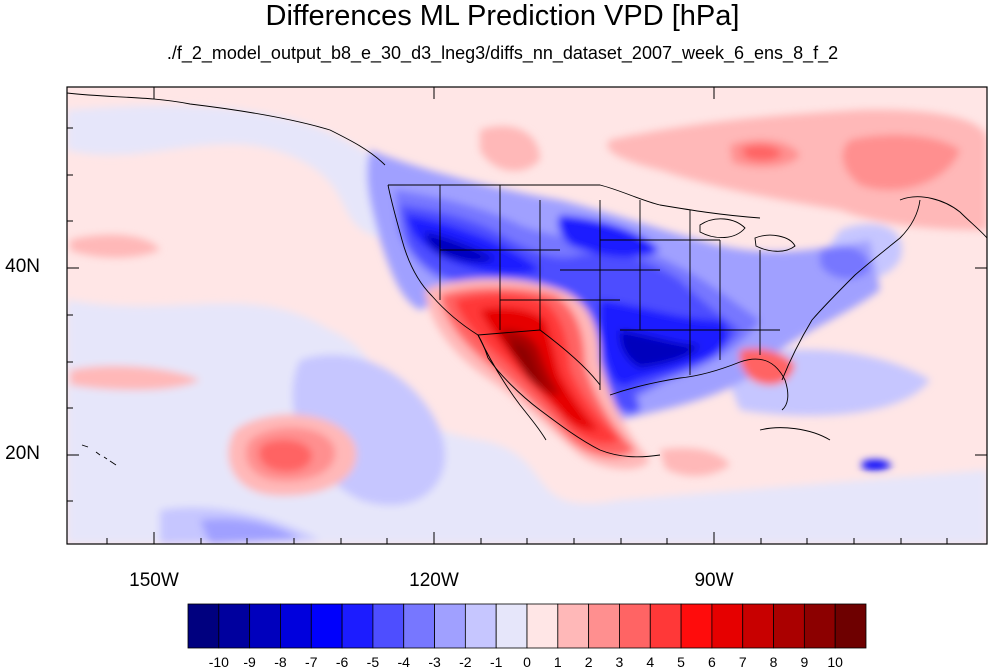 The image size is (1005, 672). I want to click on colorbar-label: 0, so click(527, 662).